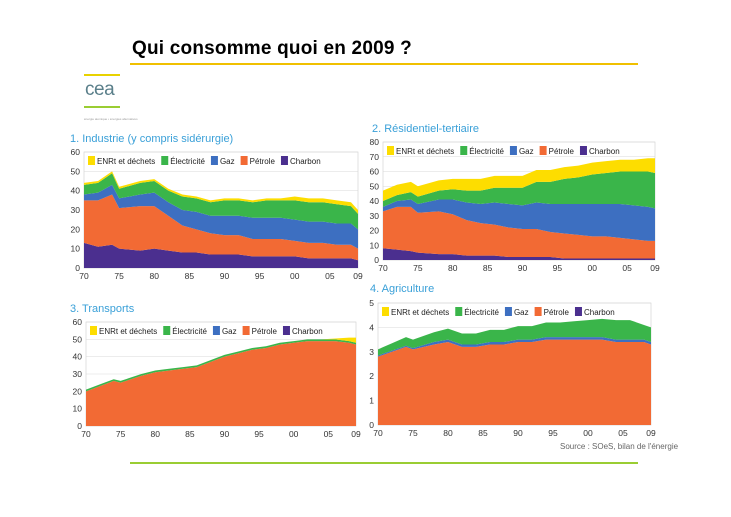  I want to click on title-underline, so click(384, 64).